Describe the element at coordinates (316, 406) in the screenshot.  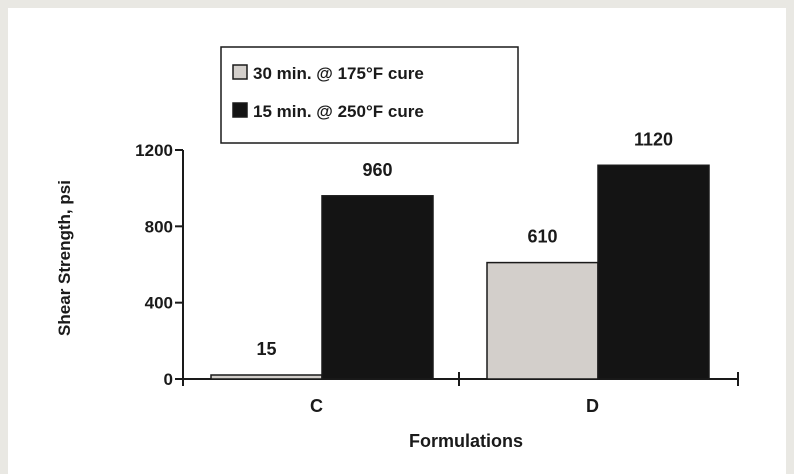
I see `x-tick-label: C` at that location.